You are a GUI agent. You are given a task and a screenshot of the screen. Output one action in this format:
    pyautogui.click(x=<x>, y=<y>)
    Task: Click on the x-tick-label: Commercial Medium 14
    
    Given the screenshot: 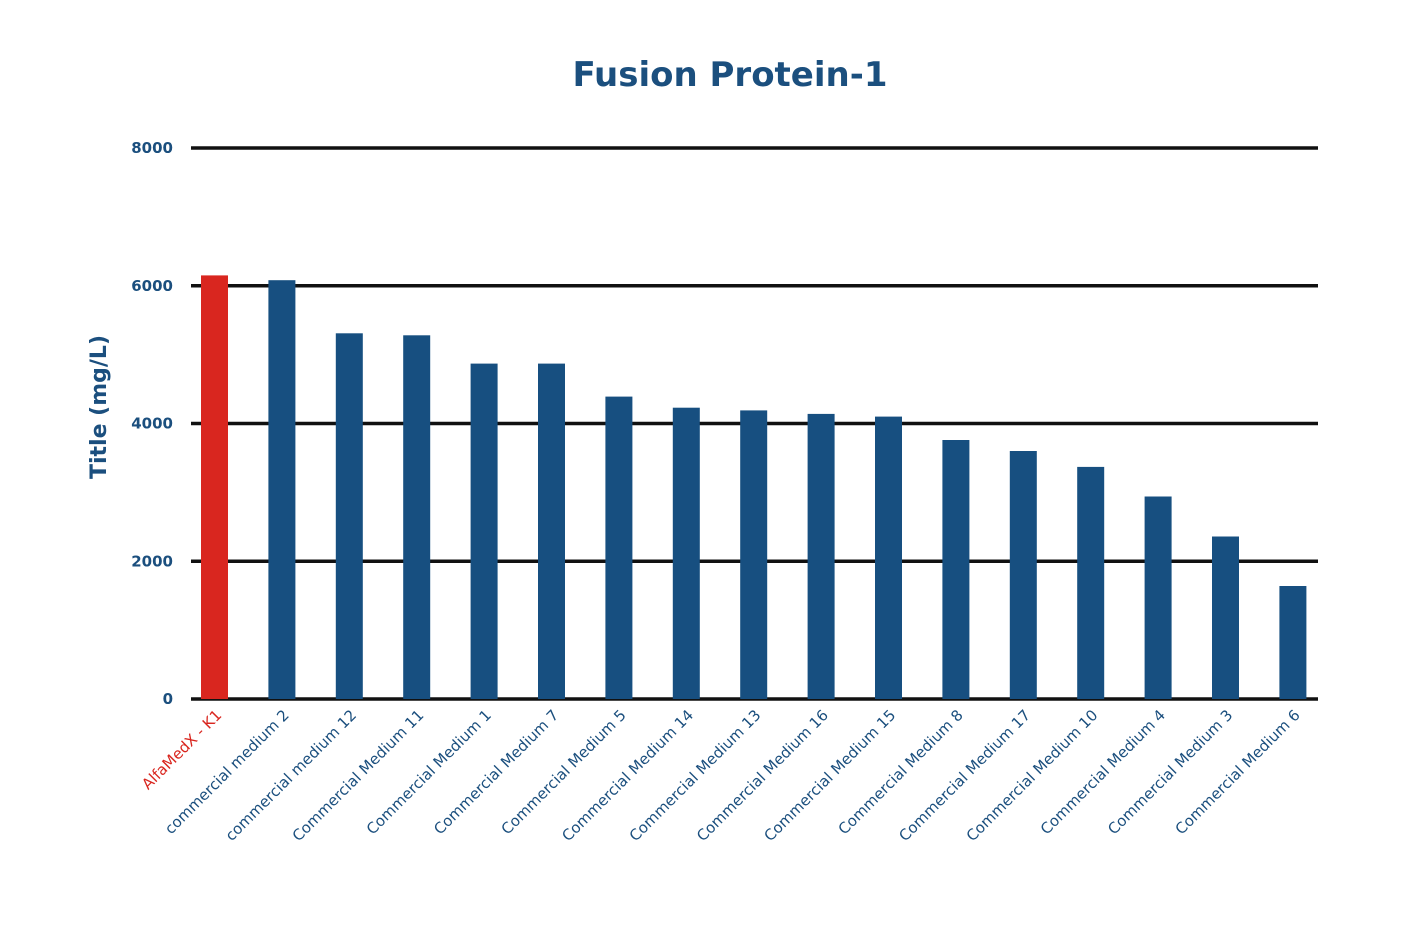 What is the action you would take?
    pyautogui.click(x=627, y=775)
    